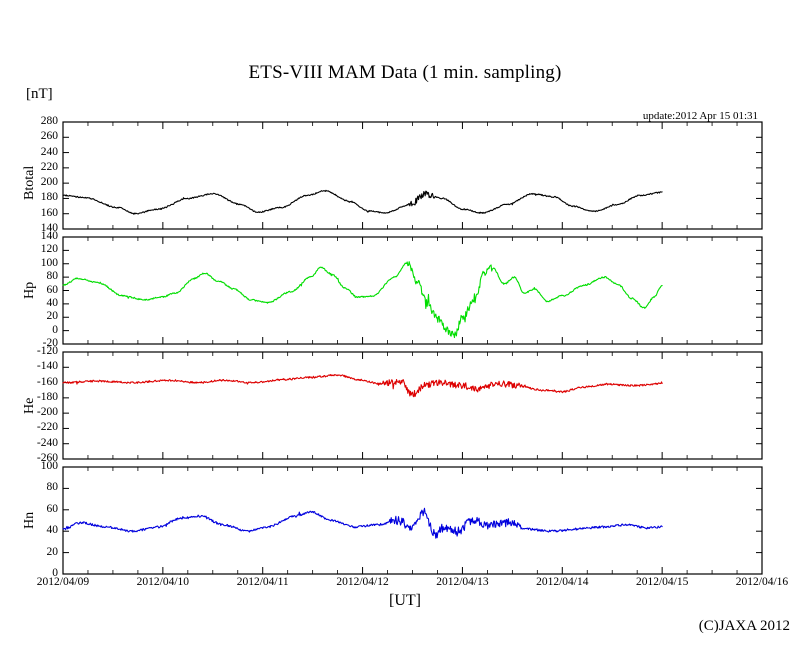 The width and height of the screenshot is (810, 655). I want to click on y-tick-label: 240, so click(49, 151).